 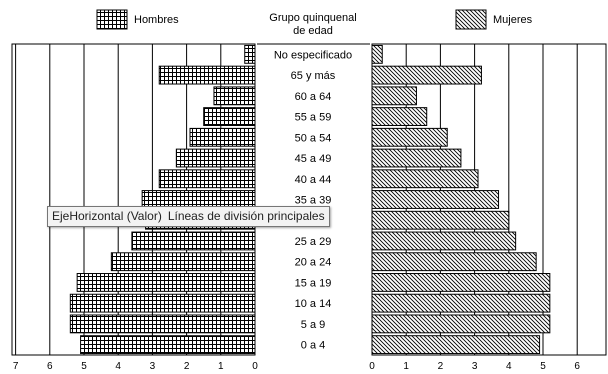 I want to click on x-axis-ticks-left: 7 6 5 4 3 2 1 0, so click(x=135, y=366).